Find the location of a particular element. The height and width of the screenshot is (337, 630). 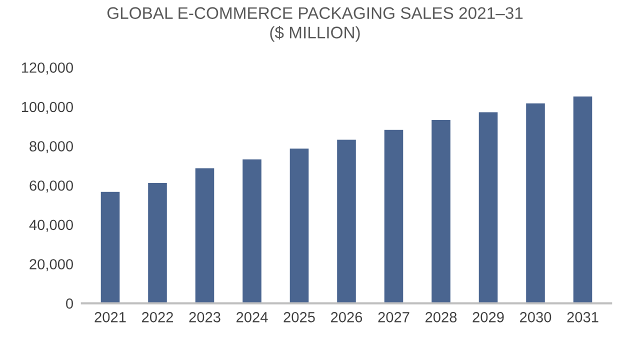

chart-title: GLOBAL E-COMMERCE PACKAGING SALES 2021–31 ($ MILLION) is located at coordinates (315, 24).